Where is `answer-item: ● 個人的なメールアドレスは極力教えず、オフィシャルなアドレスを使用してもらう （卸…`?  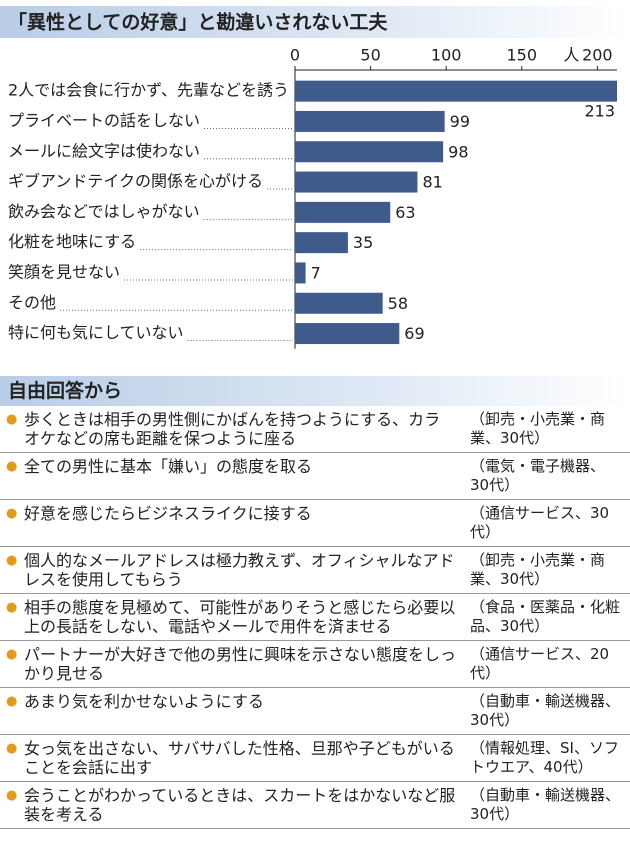 answer-item: ● 個人的なメールアドレスは極力教えず、オフィシャルなアドレスを使用してもらう （卸… is located at coordinates (315, 570).